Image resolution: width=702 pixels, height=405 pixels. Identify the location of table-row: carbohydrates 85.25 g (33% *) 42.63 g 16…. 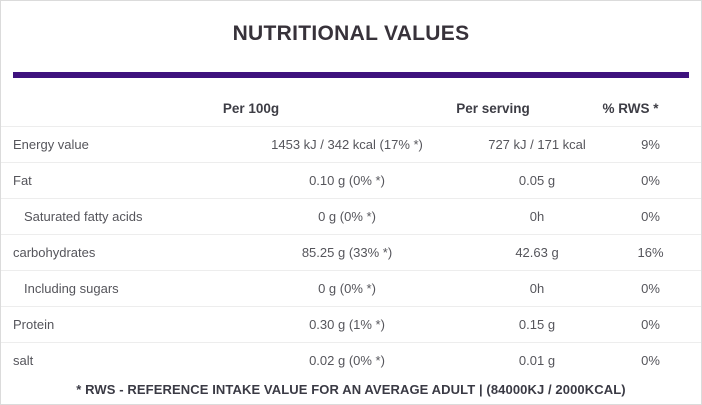
(351, 252).